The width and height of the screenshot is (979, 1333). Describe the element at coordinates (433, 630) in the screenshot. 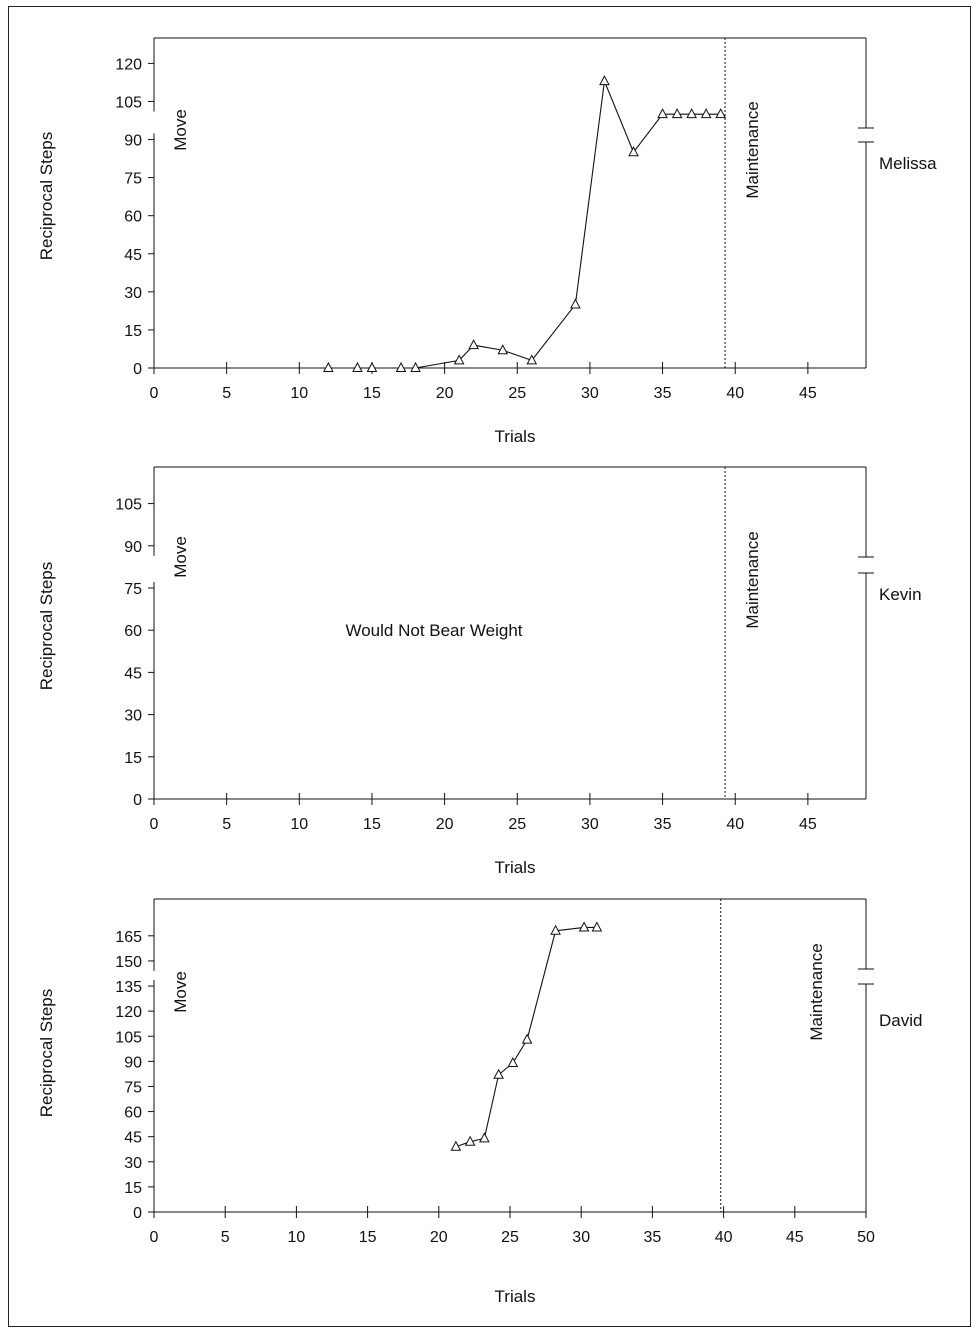

I see `annotation-text: Would Not Bear Weight` at that location.